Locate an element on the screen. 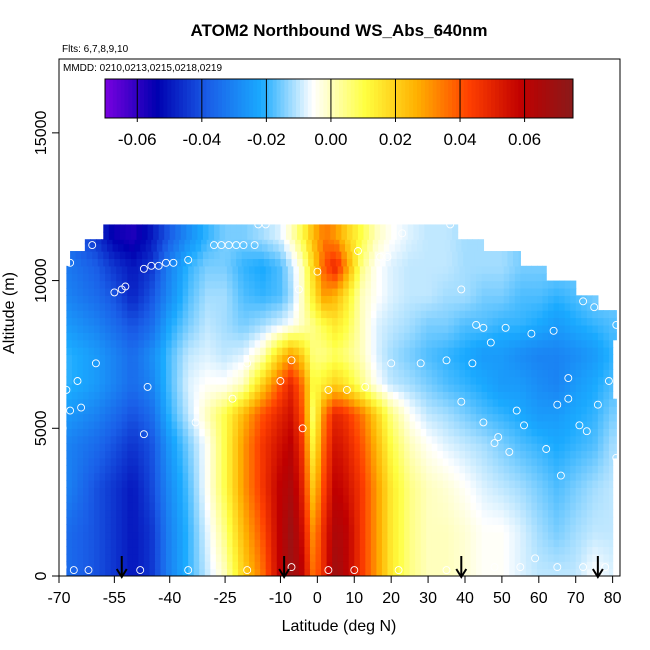 The image size is (650, 650). colorbar-tick-label: -0.02 is located at coordinates (266, 139).